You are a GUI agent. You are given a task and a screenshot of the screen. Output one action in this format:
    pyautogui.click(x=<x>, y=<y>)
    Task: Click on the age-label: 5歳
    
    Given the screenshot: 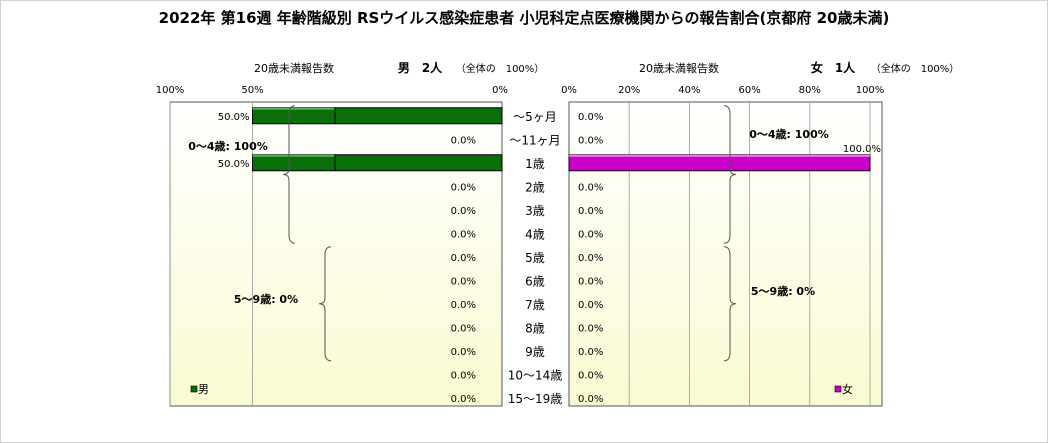 What is the action you would take?
    pyautogui.click(x=535, y=258)
    